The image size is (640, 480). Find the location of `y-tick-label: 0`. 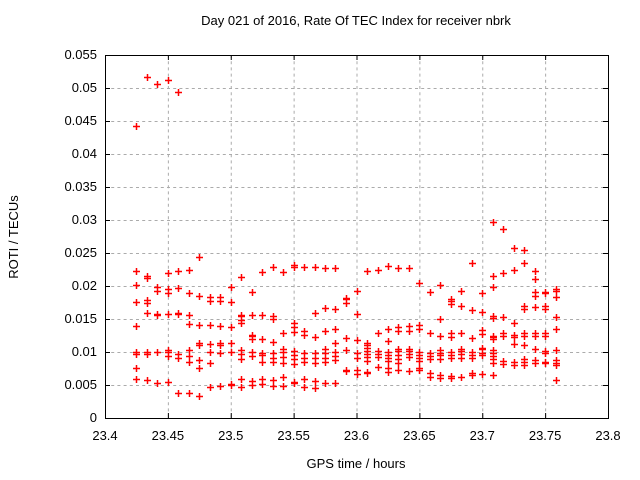

y-tick-label: 0 is located at coordinates (93, 417).